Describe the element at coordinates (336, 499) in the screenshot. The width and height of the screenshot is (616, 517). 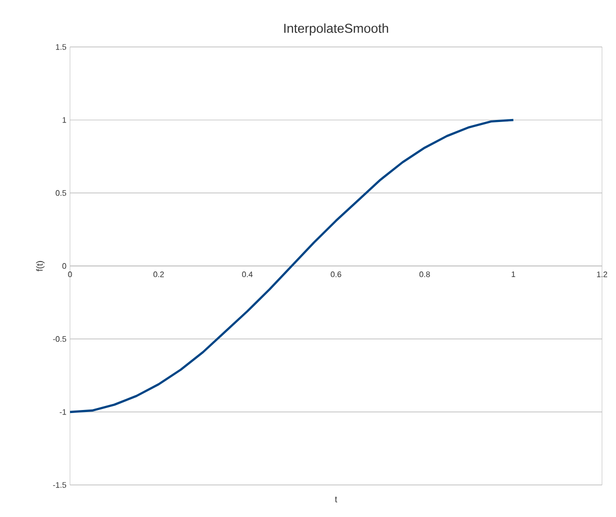
I see `x-axis-title: t` at that location.